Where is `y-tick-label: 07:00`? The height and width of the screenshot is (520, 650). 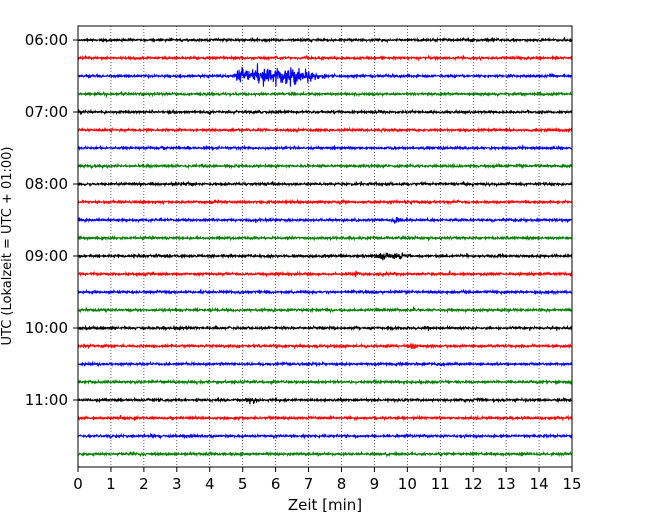 y-tick-label: 07:00 is located at coordinates (46, 112).